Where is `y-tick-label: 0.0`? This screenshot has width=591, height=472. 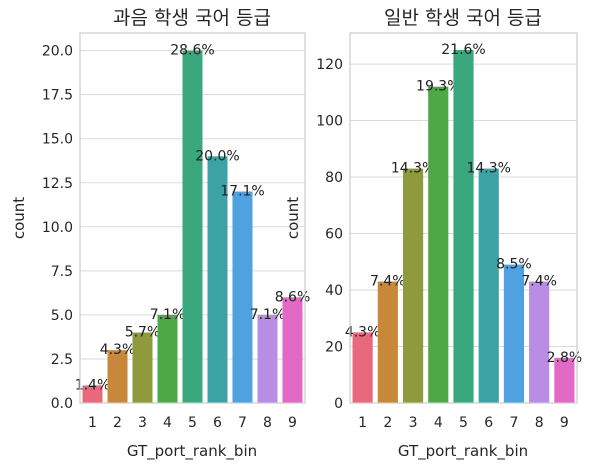
y-tick-label: 0.0 is located at coordinates (62, 404).